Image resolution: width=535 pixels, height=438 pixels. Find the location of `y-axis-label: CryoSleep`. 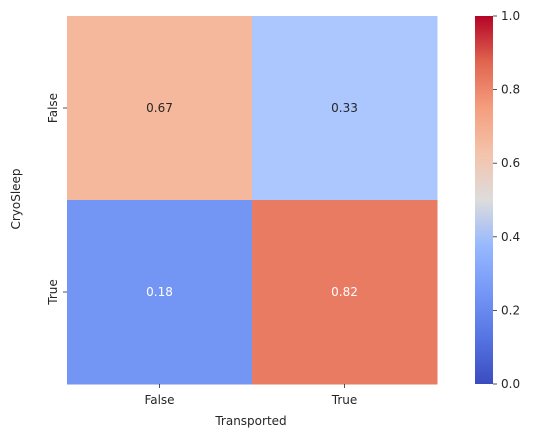

y-axis-label: CryoSleep is located at coordinates (16, 198).